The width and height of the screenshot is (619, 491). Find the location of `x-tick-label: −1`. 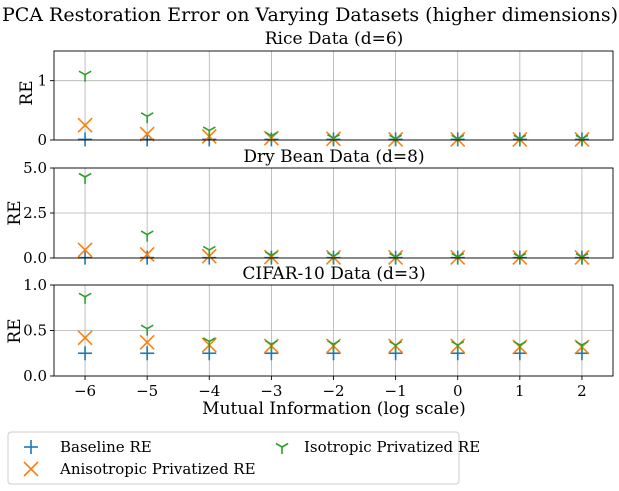

x-tick-label: −1 is located at coordinates (396, 391).